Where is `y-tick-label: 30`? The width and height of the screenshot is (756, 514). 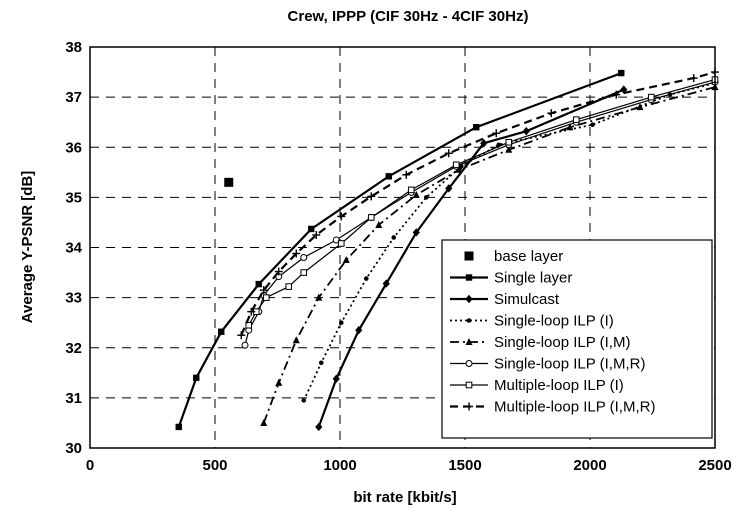
y-tick-label: 30 is located at coordinates (73, 448).